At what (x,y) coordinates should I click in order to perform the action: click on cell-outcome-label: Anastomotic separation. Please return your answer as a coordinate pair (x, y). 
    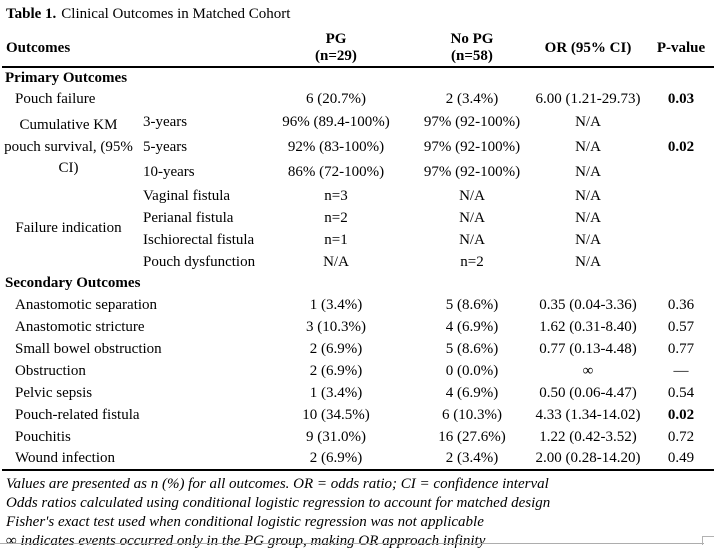
    Looking at the image, I should click on (86, 304).